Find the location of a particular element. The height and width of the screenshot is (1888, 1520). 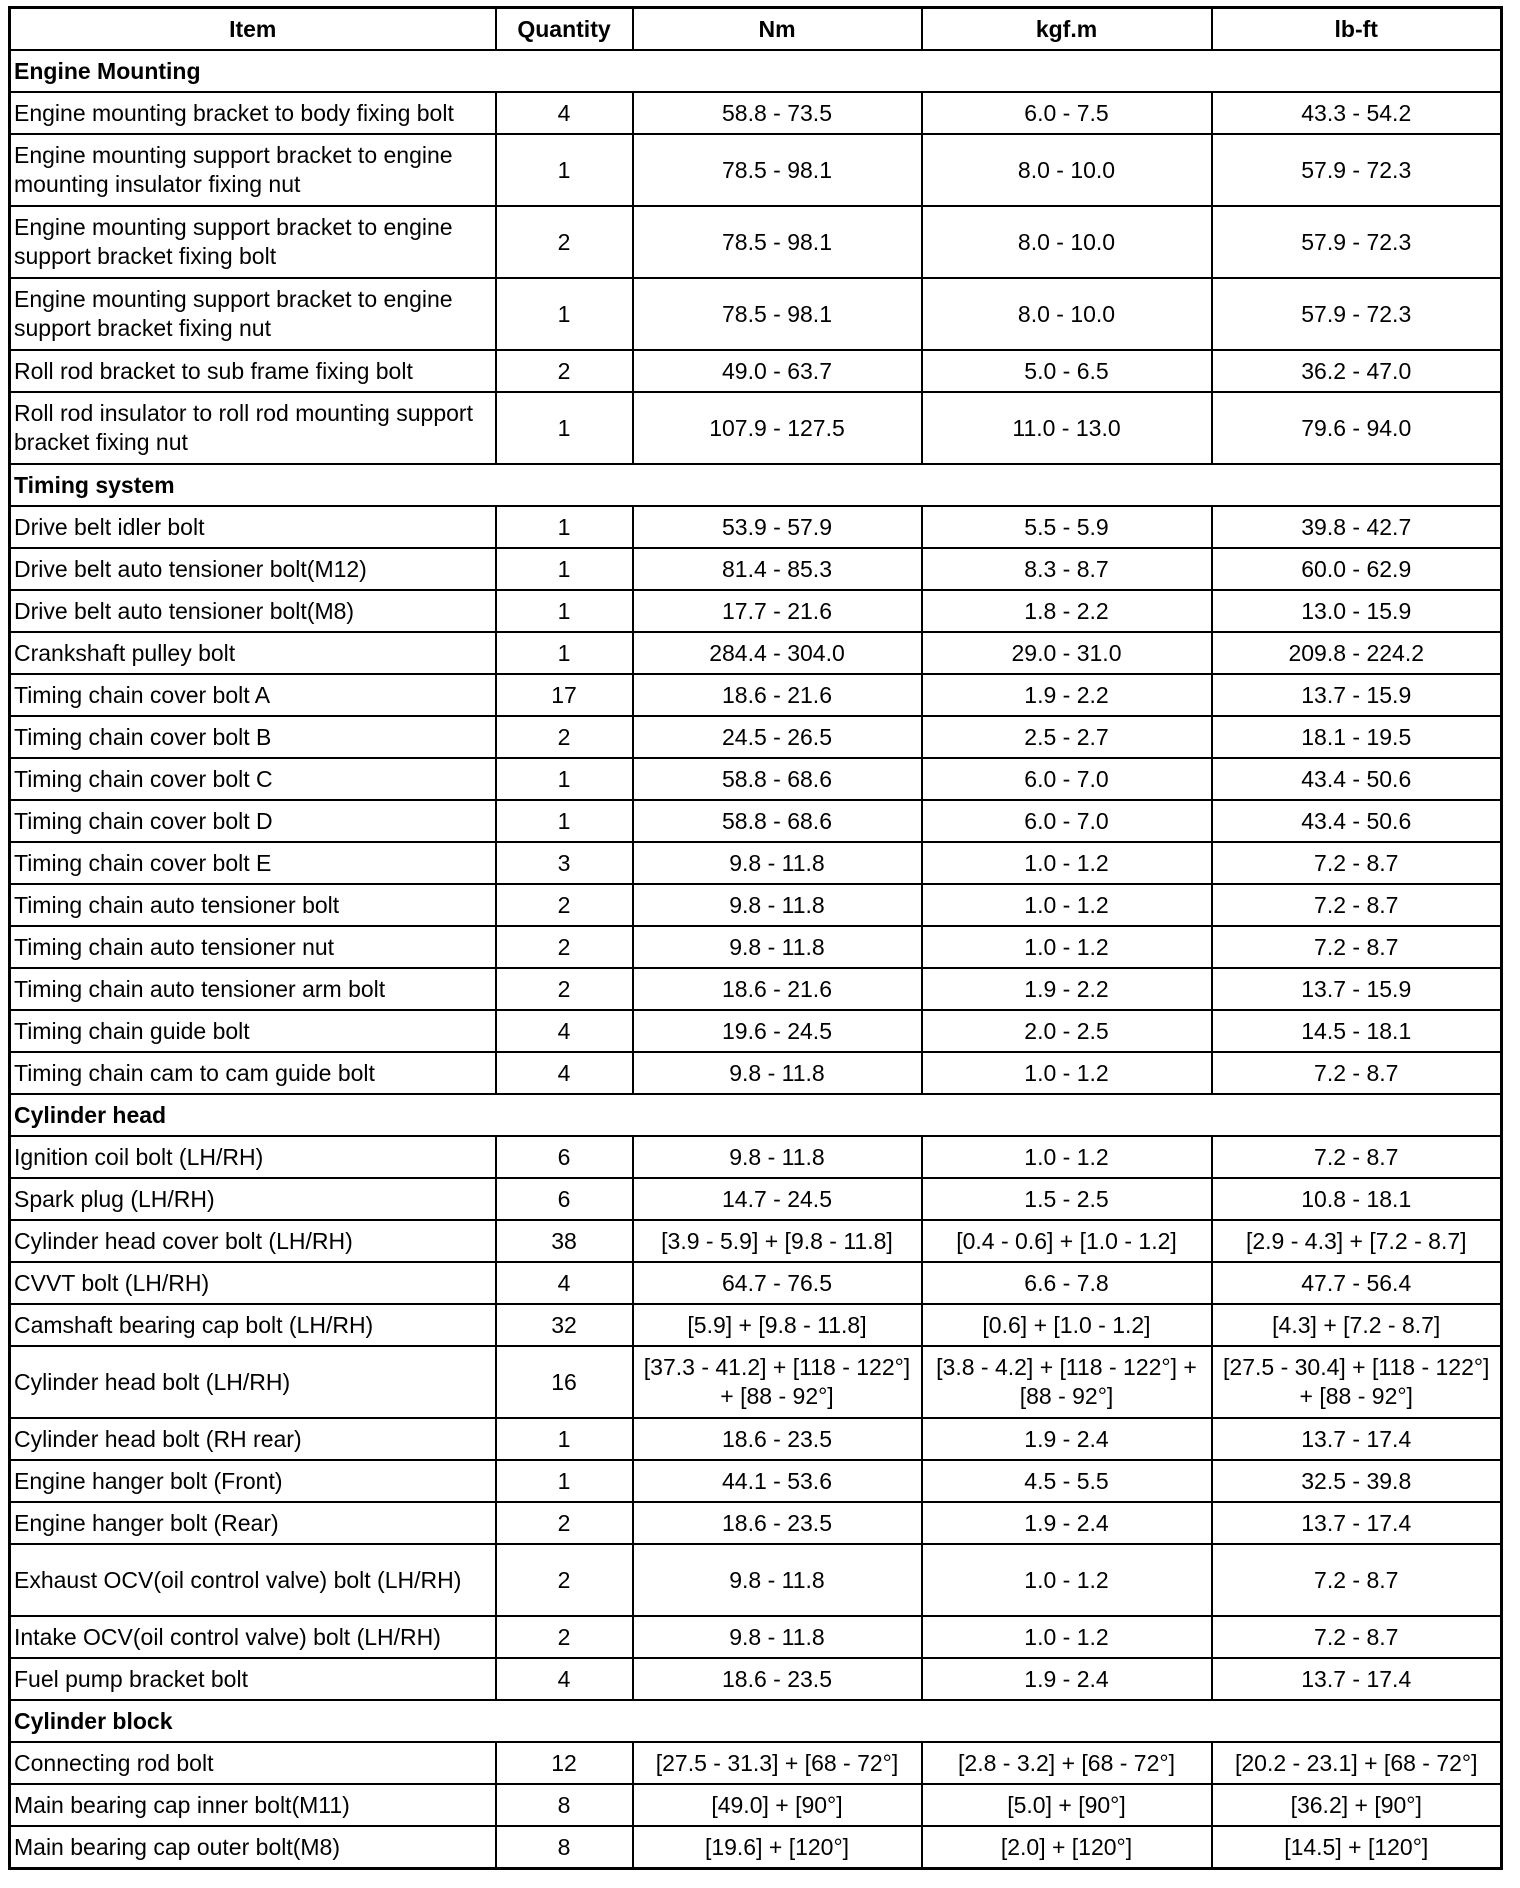

cell-item: Timing chain auto tensioner bolt is located at coordinates (252, 905).